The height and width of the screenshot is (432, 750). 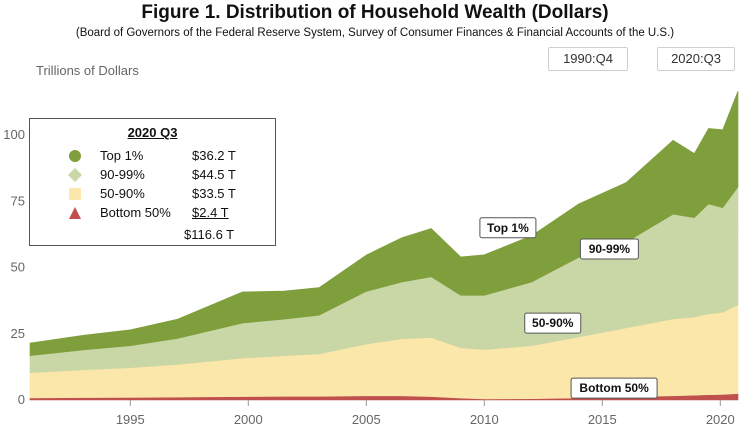 I want to click on callout-bottom-50: Bottom 50%, so click(x=614, y=388).